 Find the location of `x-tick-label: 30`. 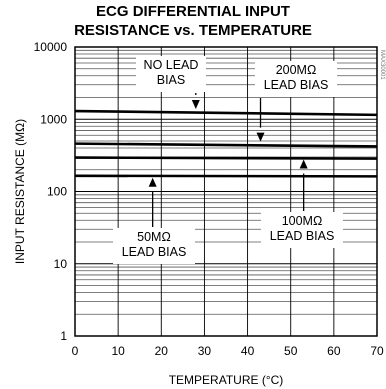

x-tick-label: 30 is located at coordinates (205, 351).